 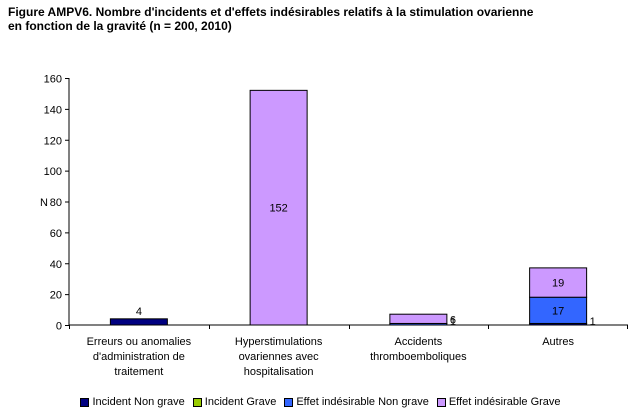 I want to click on x-tick-label-line: traitement, so click(x=138, y=372).